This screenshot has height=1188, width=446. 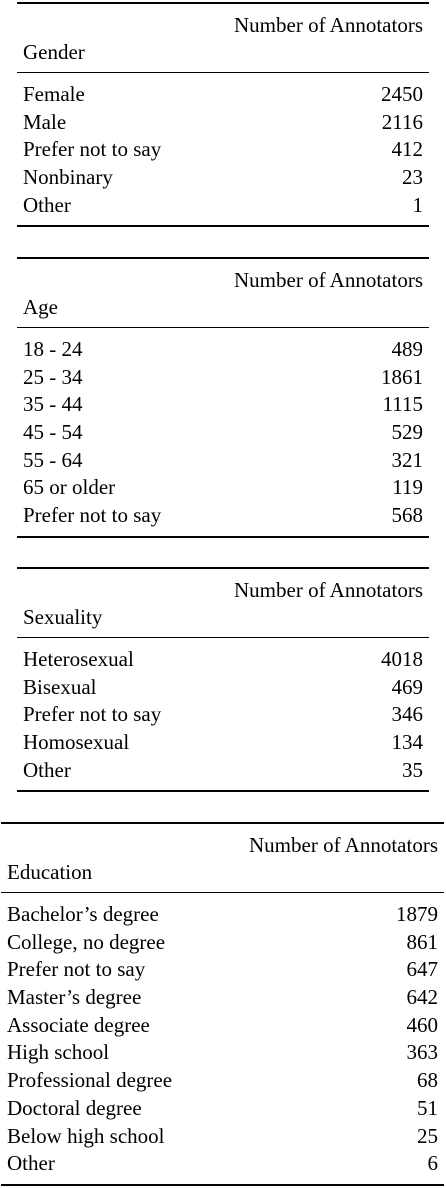 What do you see at coordinates (58, 1052) in the screenshot?
I see `row-label: High school` at bounding box center [58, 1052].